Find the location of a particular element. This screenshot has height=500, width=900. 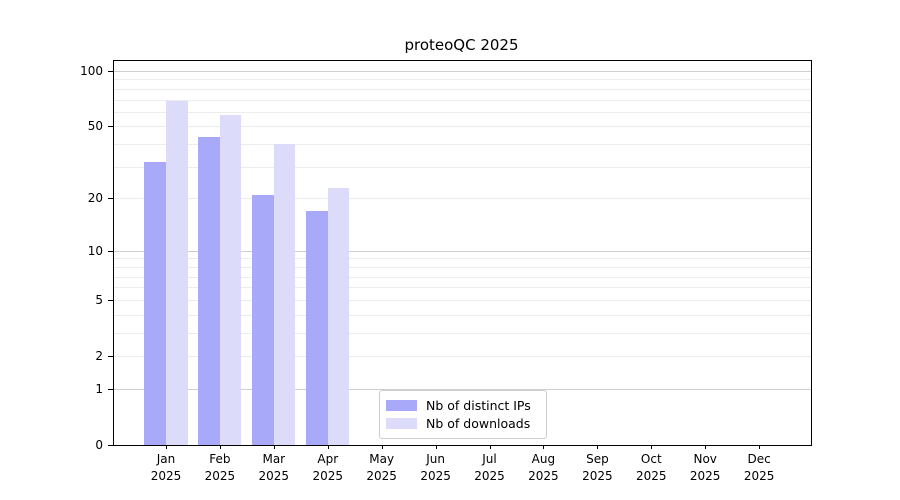

x-tick-label: Mar 2025 is located at coordinates (274, 468).